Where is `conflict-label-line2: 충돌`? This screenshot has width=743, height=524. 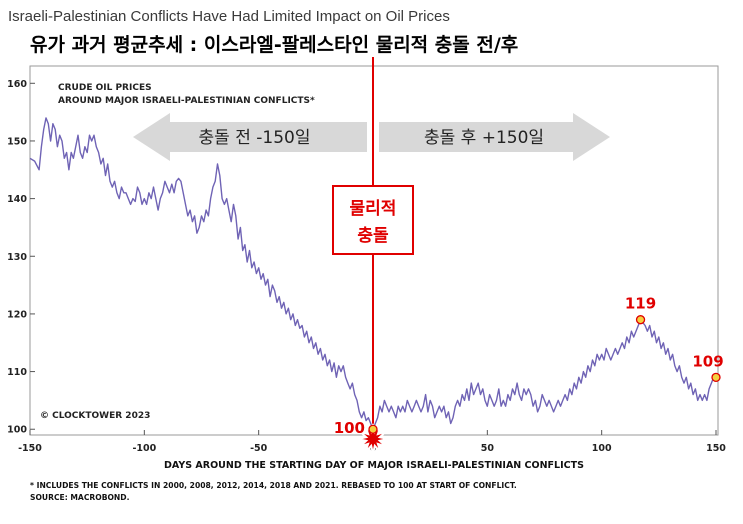
conflict-label-line2: 충돌 is located at coordinates (373, 236).